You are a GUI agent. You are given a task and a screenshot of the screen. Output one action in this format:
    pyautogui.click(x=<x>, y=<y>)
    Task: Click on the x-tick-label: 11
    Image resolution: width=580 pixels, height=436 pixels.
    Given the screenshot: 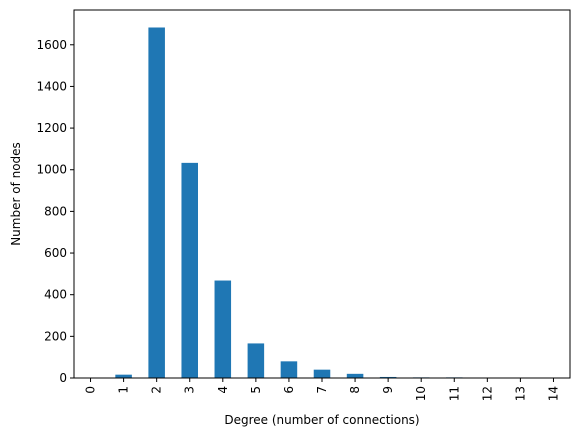 What is the action you would take?
    pyautogui.click(x=454, y=393)
    